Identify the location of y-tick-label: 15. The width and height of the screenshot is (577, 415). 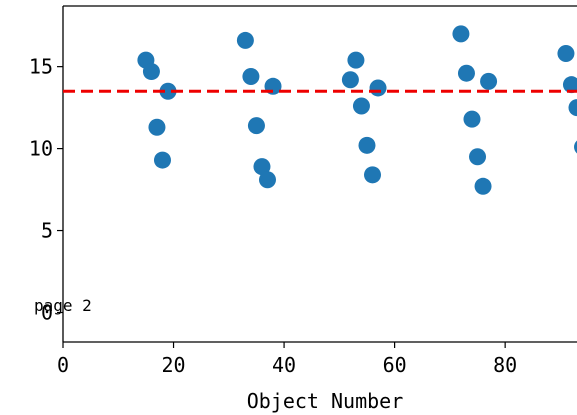
(41, 67).